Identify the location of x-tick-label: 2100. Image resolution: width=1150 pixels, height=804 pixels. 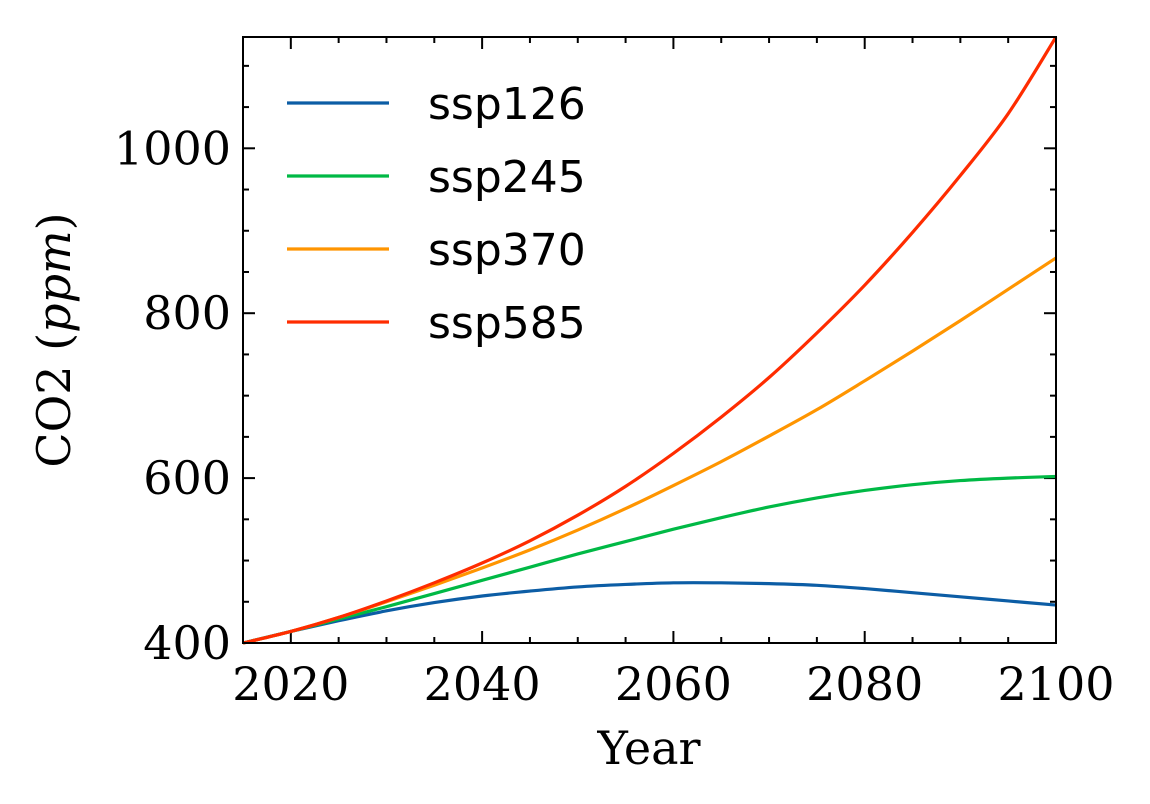
(1055, 684).